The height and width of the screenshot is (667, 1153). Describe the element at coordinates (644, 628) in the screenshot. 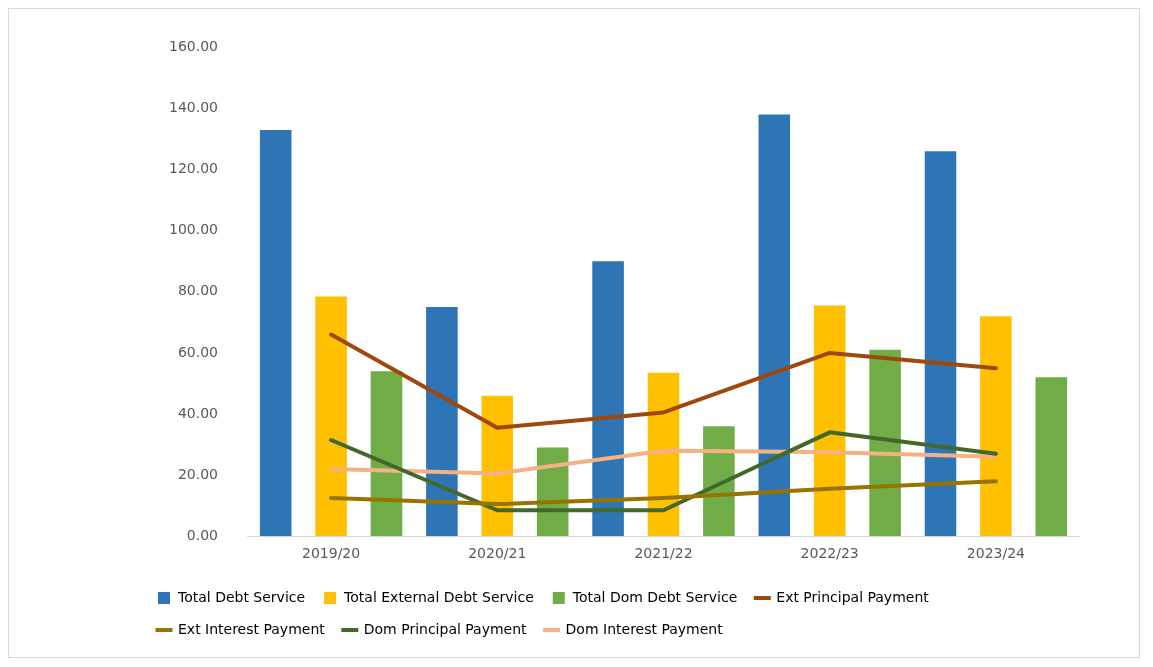

I see `legend-label: Dom Interest Payment` at that location.